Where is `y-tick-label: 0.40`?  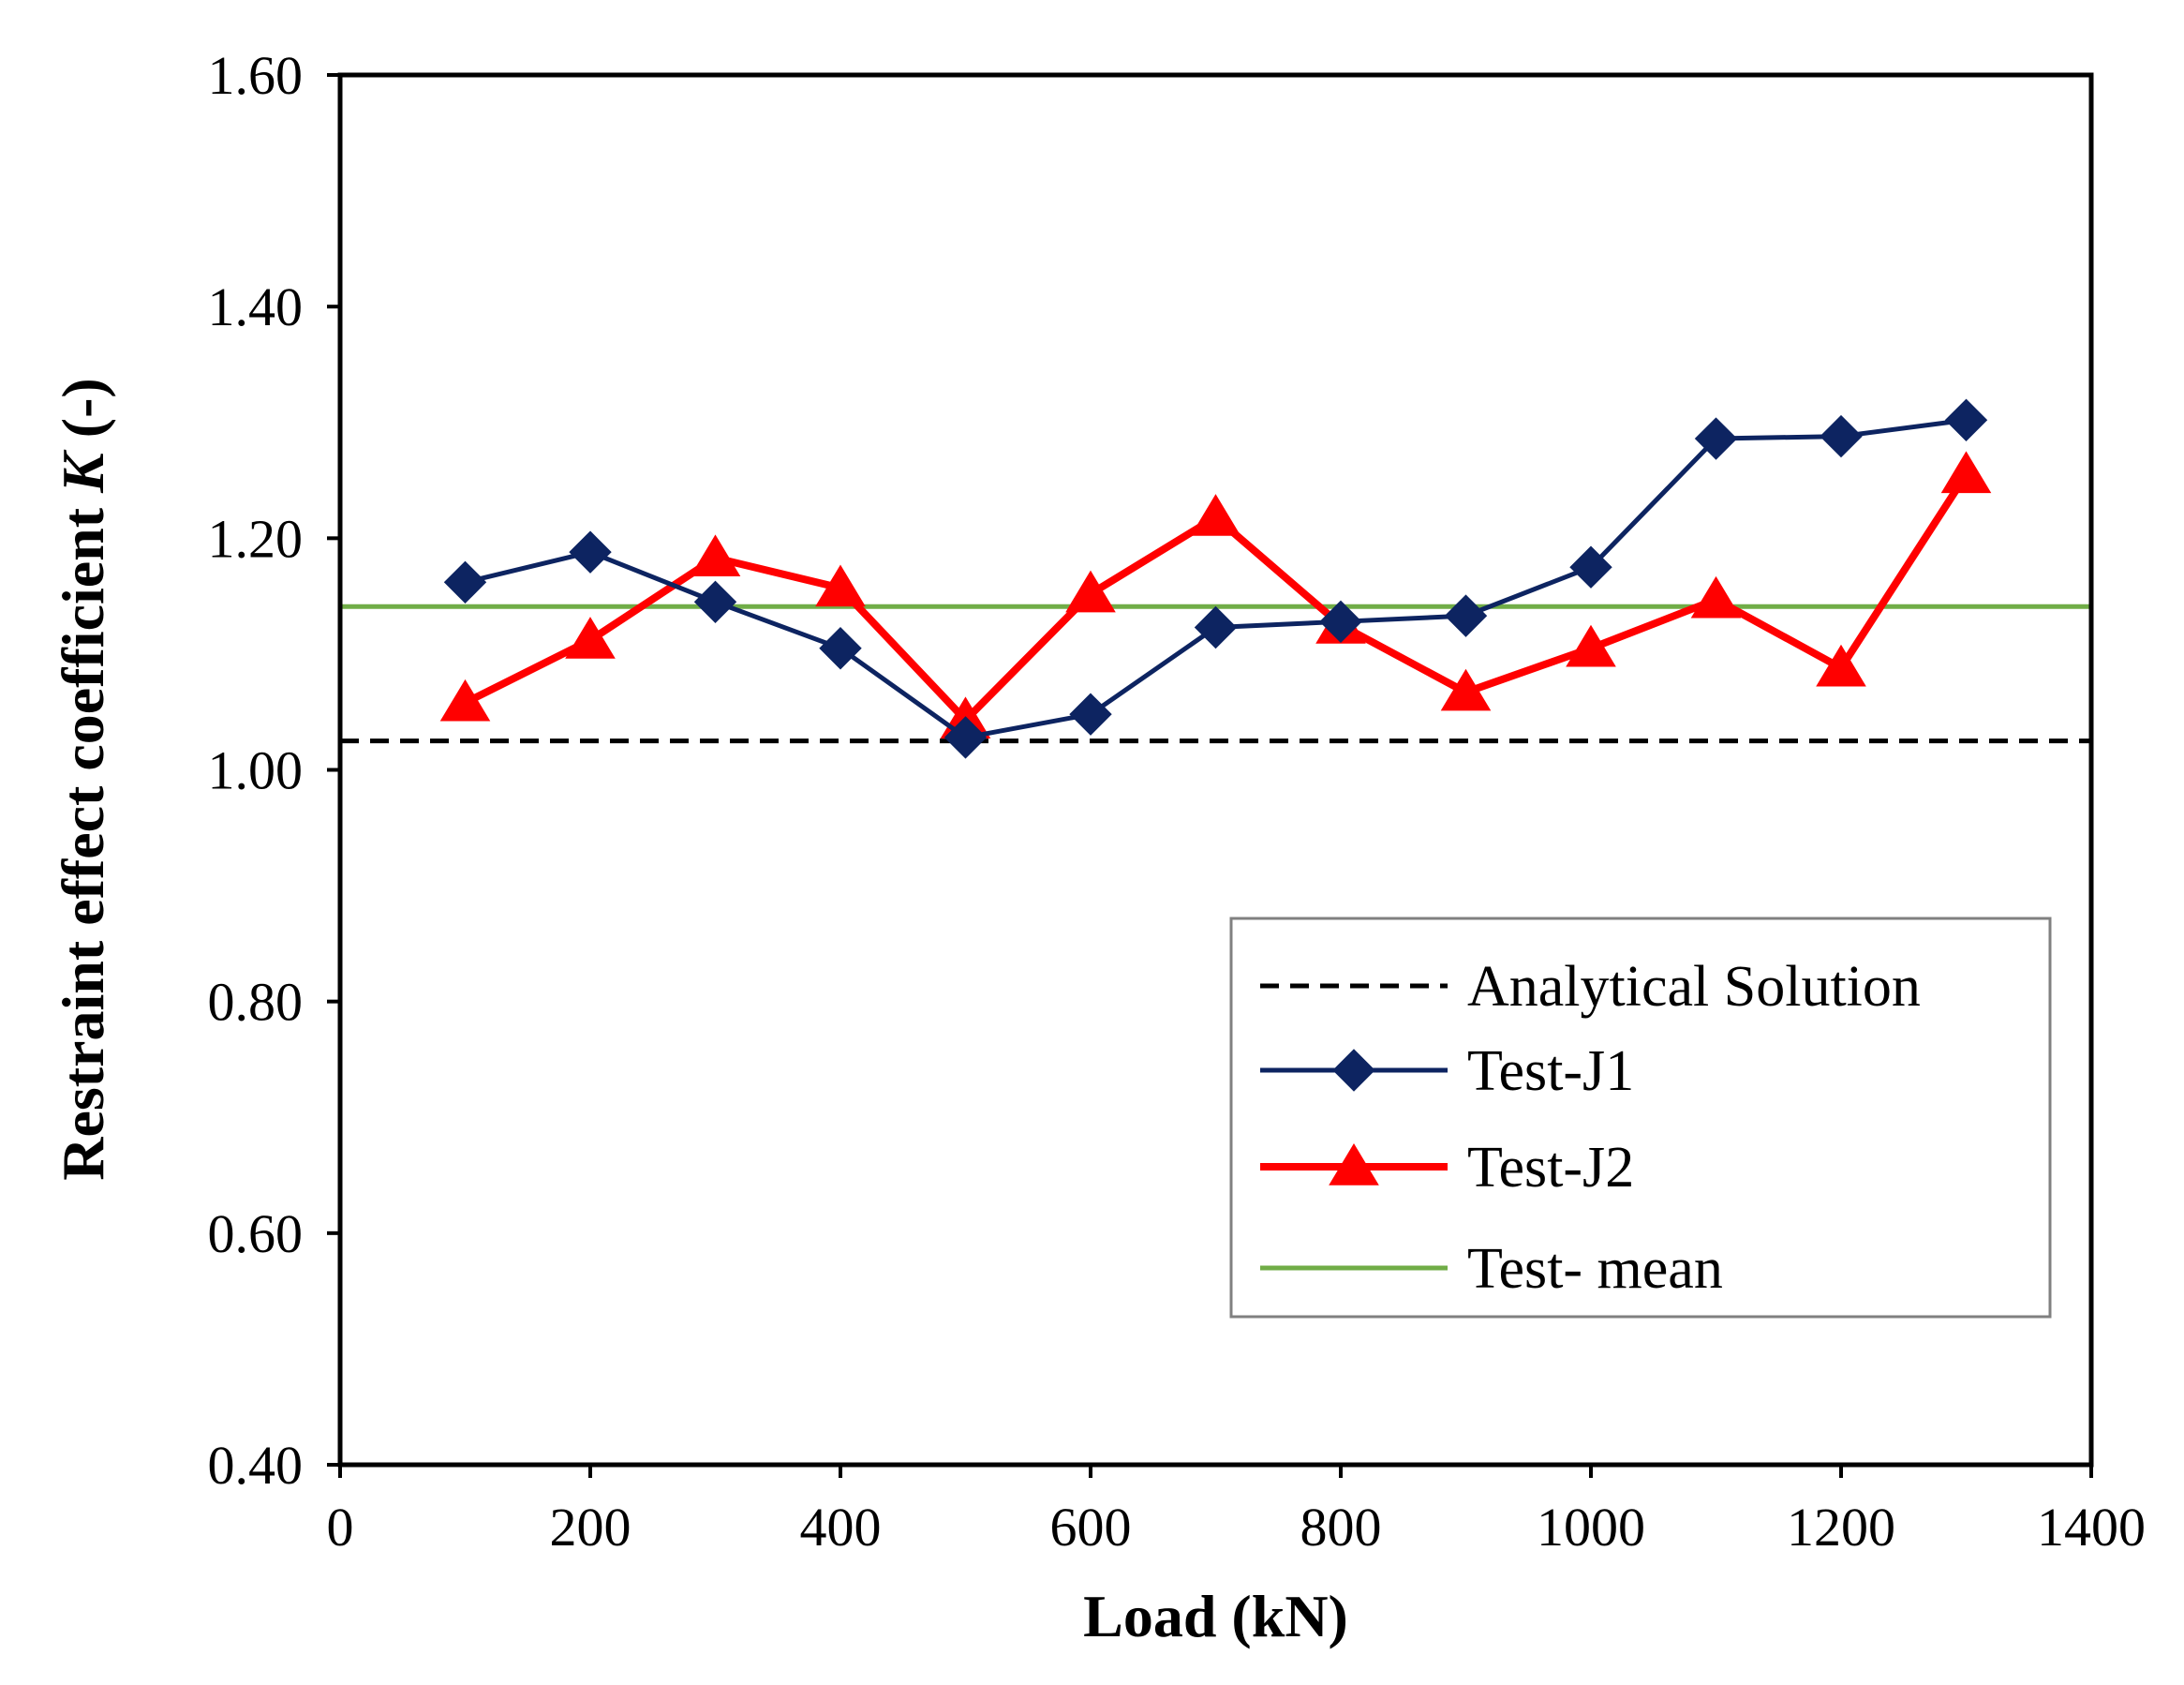 y-tick-label: 0.40 is located at coordinates (256, 1465).